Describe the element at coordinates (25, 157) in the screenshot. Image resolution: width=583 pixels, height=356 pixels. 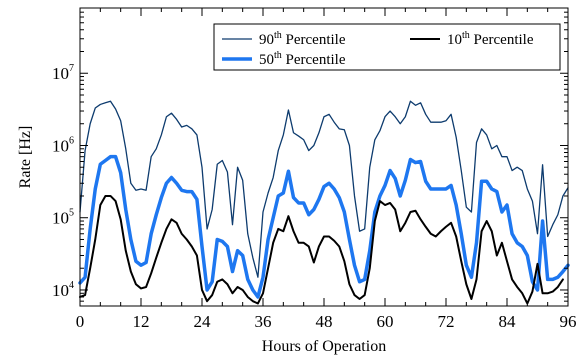
I see `y-axis-title: Rate [Hz]` at that location.